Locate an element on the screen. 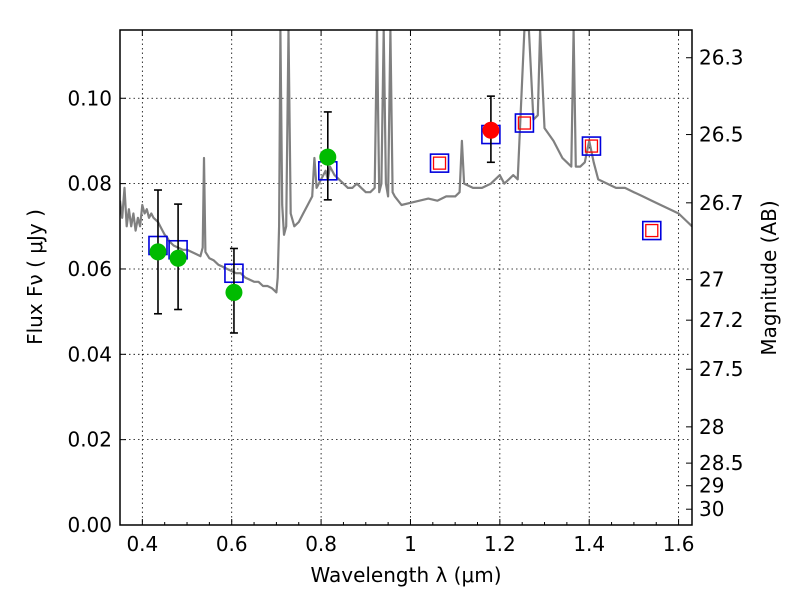 This screenshot has height=600, width=800. x-tick-label: 0.4 is located at coordinates (142, 544).